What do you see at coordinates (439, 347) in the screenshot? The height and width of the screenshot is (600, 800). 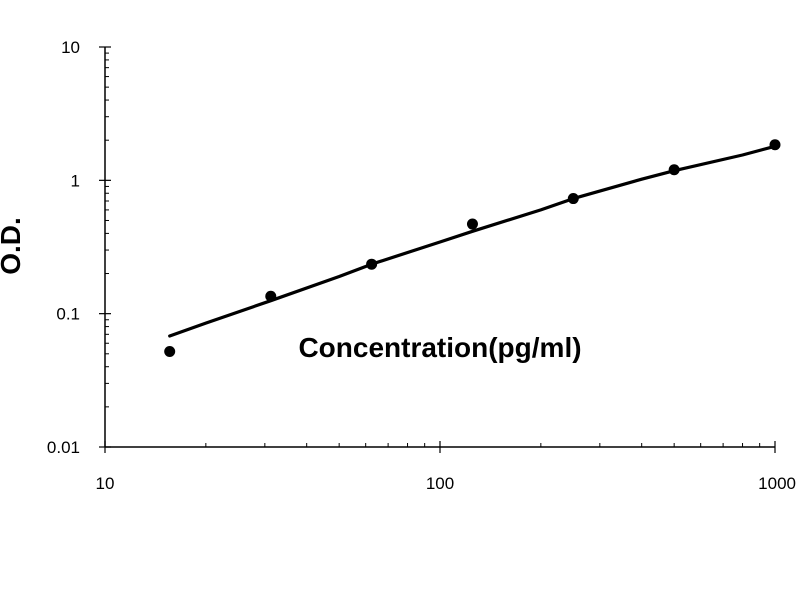 I see `x-axis-title: Concentration(pg/ml)` at bounding box center [439, 347].